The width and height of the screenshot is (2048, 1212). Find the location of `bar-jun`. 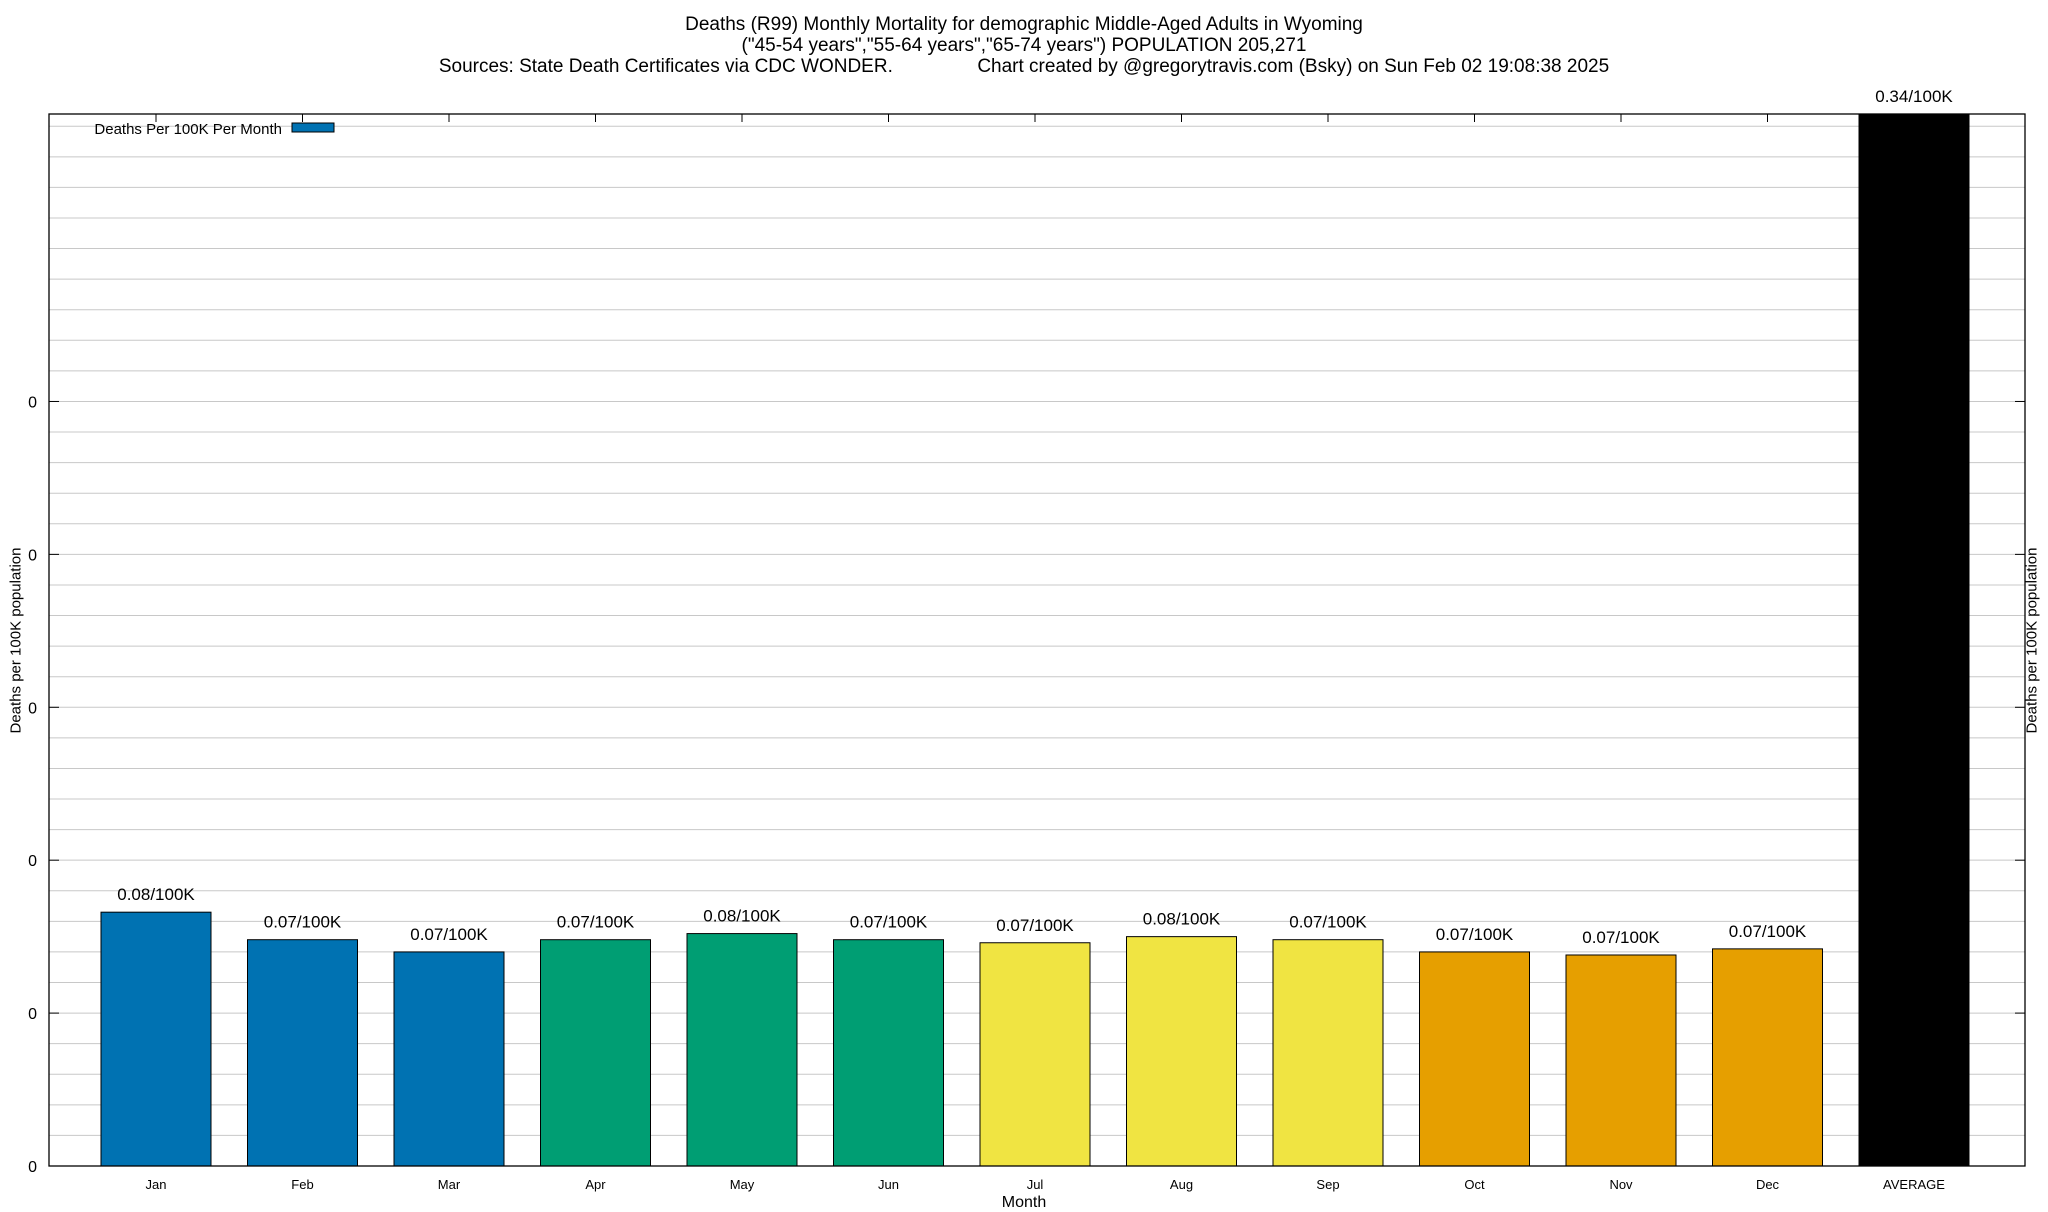

bar-jun is located at coordinates (888, 1053).